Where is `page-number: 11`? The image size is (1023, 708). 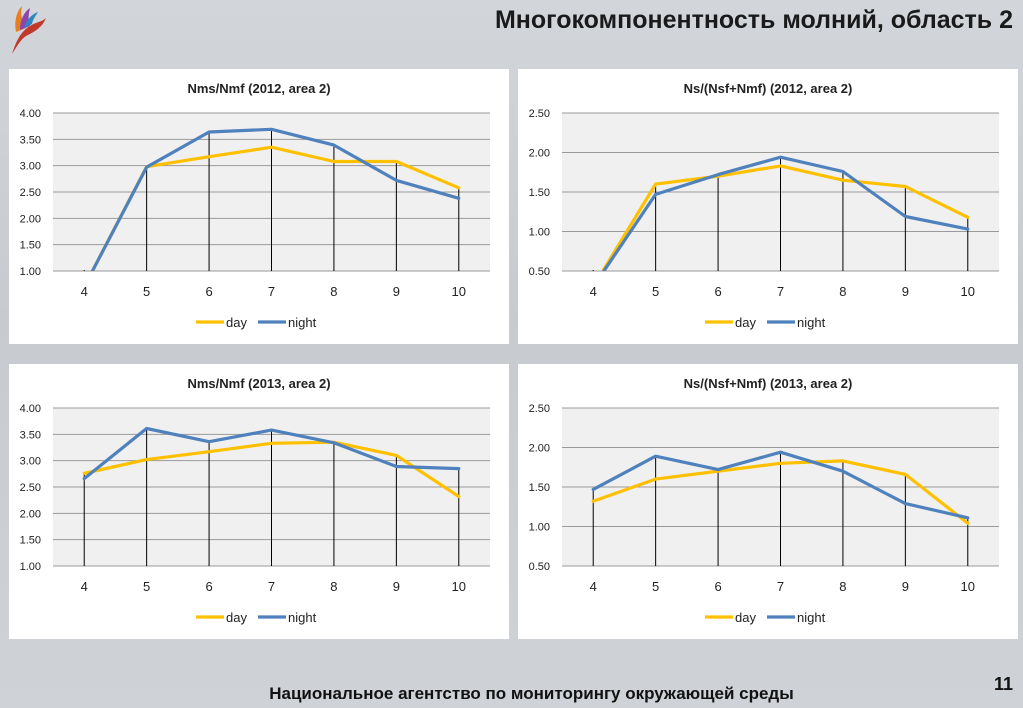 page-number: 11 is located at coordinates (1003, 684).